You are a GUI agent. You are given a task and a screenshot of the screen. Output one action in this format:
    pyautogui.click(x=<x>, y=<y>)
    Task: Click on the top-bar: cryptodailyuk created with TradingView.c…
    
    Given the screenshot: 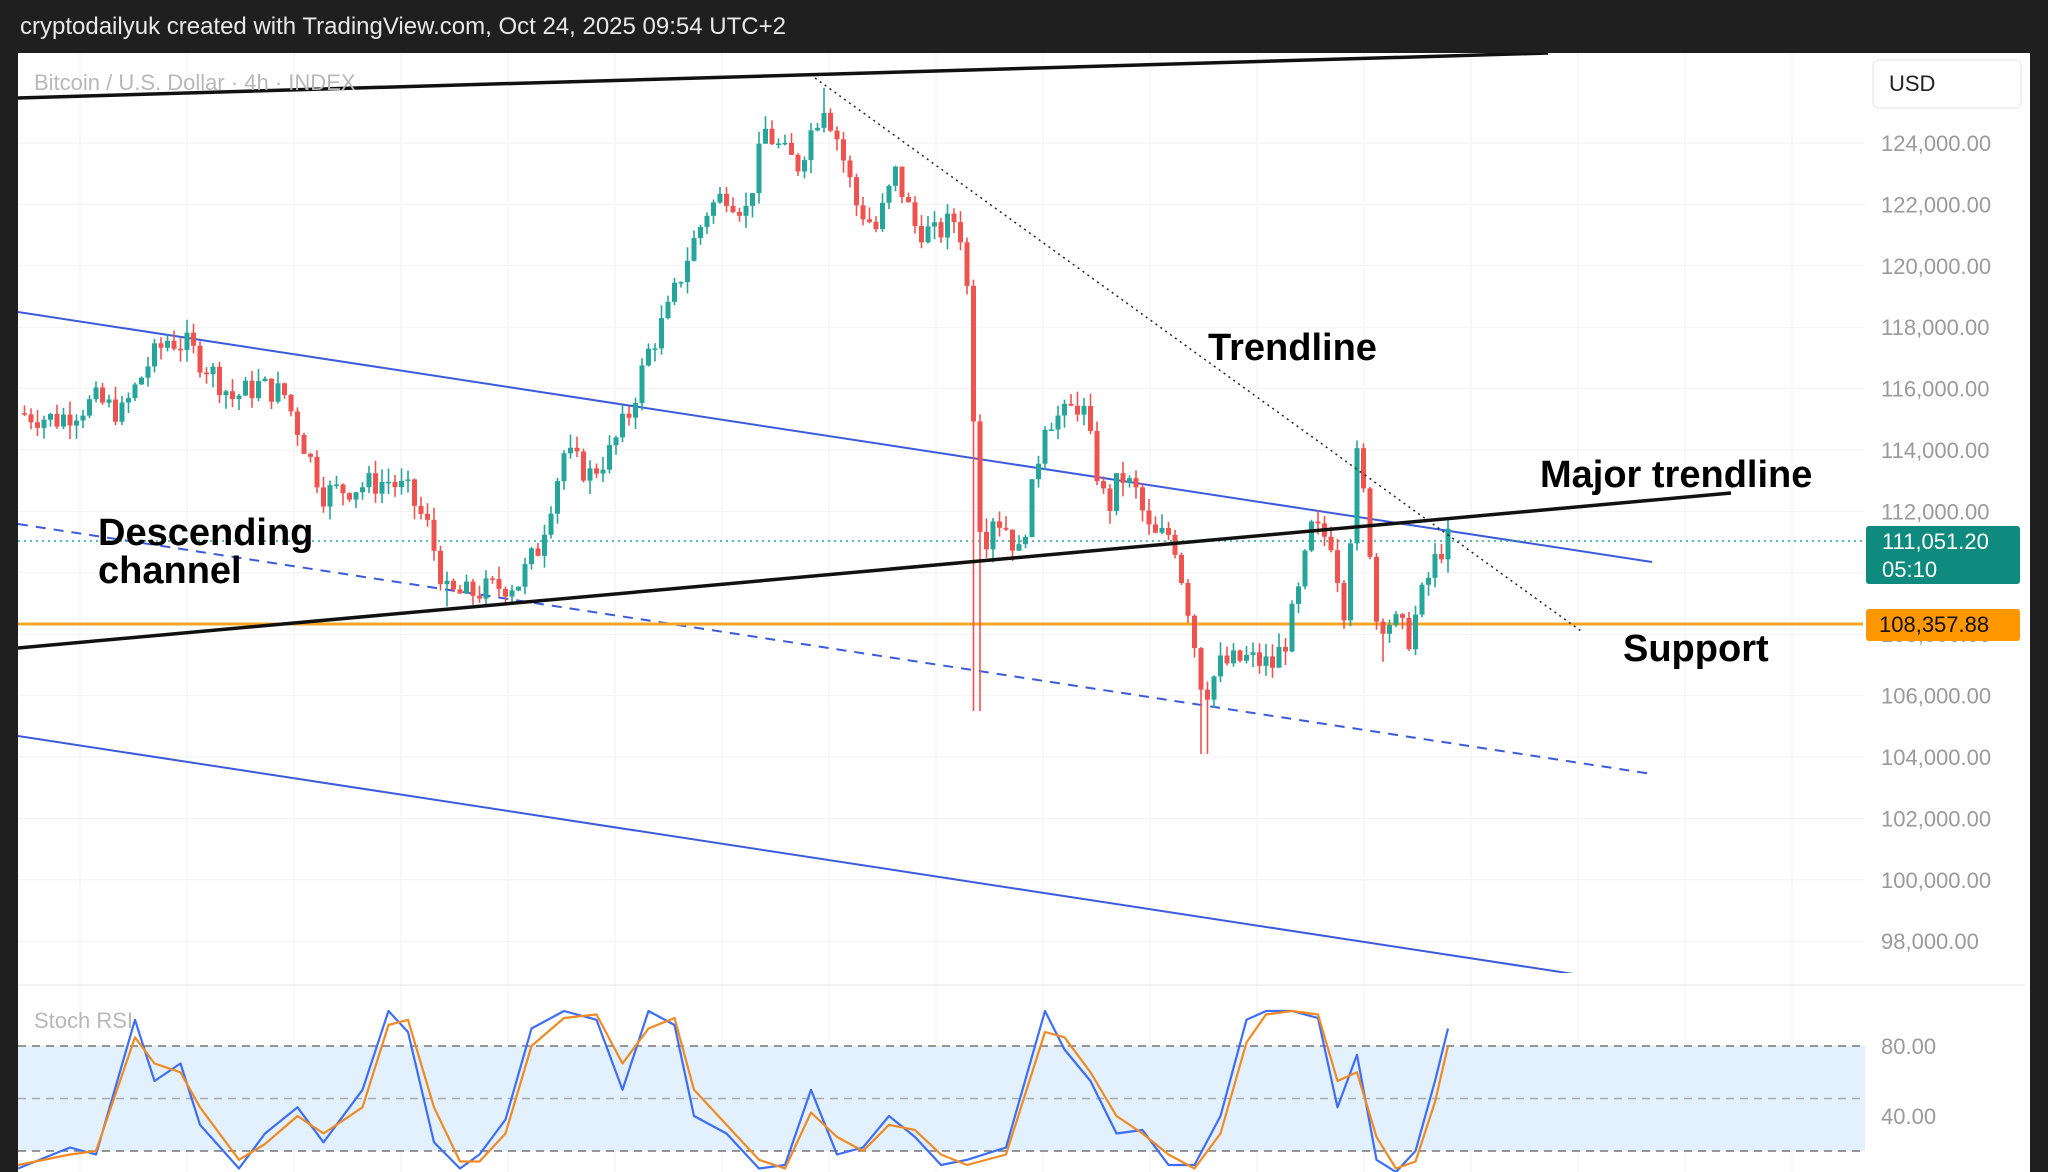 What is the action you would take?
    pyautogui.click(x=1024, y=26)
    